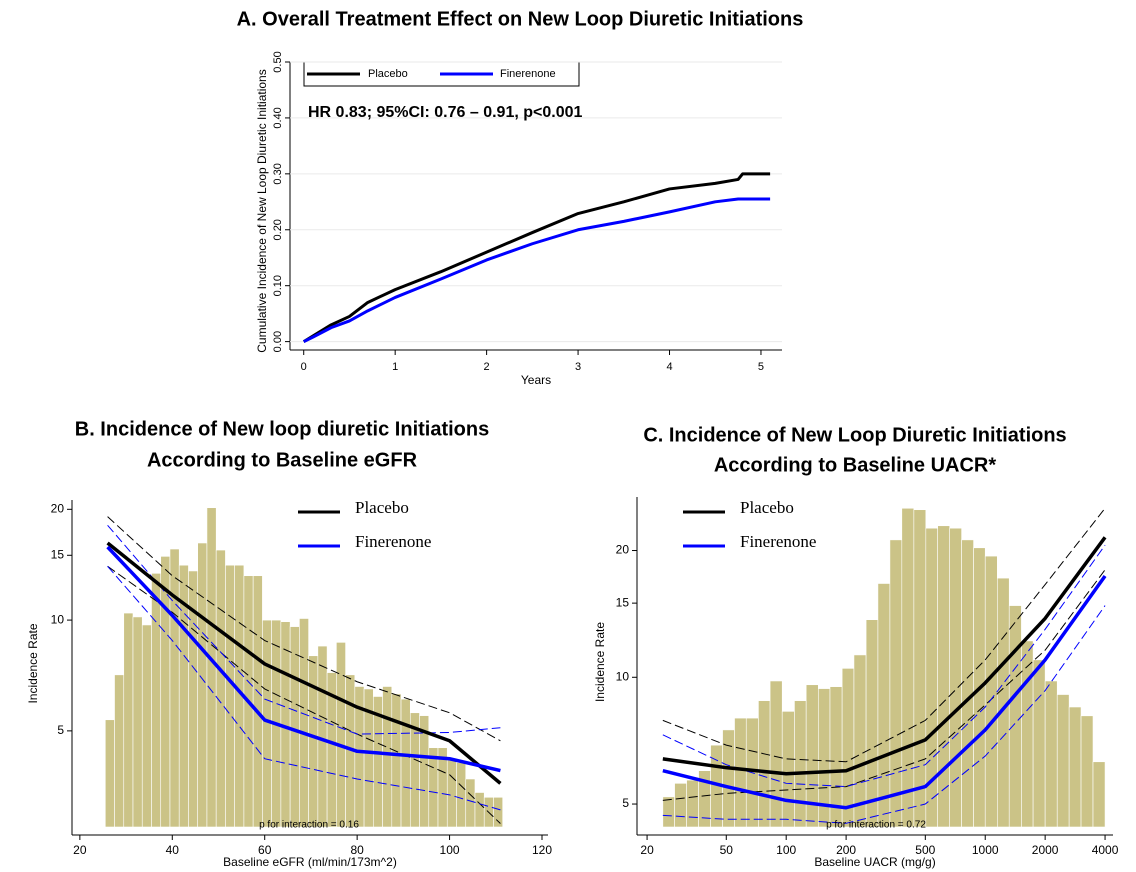 The width and height of the screenshot is (1136, 872). Describe the element at coordinates (304, 367) in the screenshot. I see `x-tick-label: 0` at that location.